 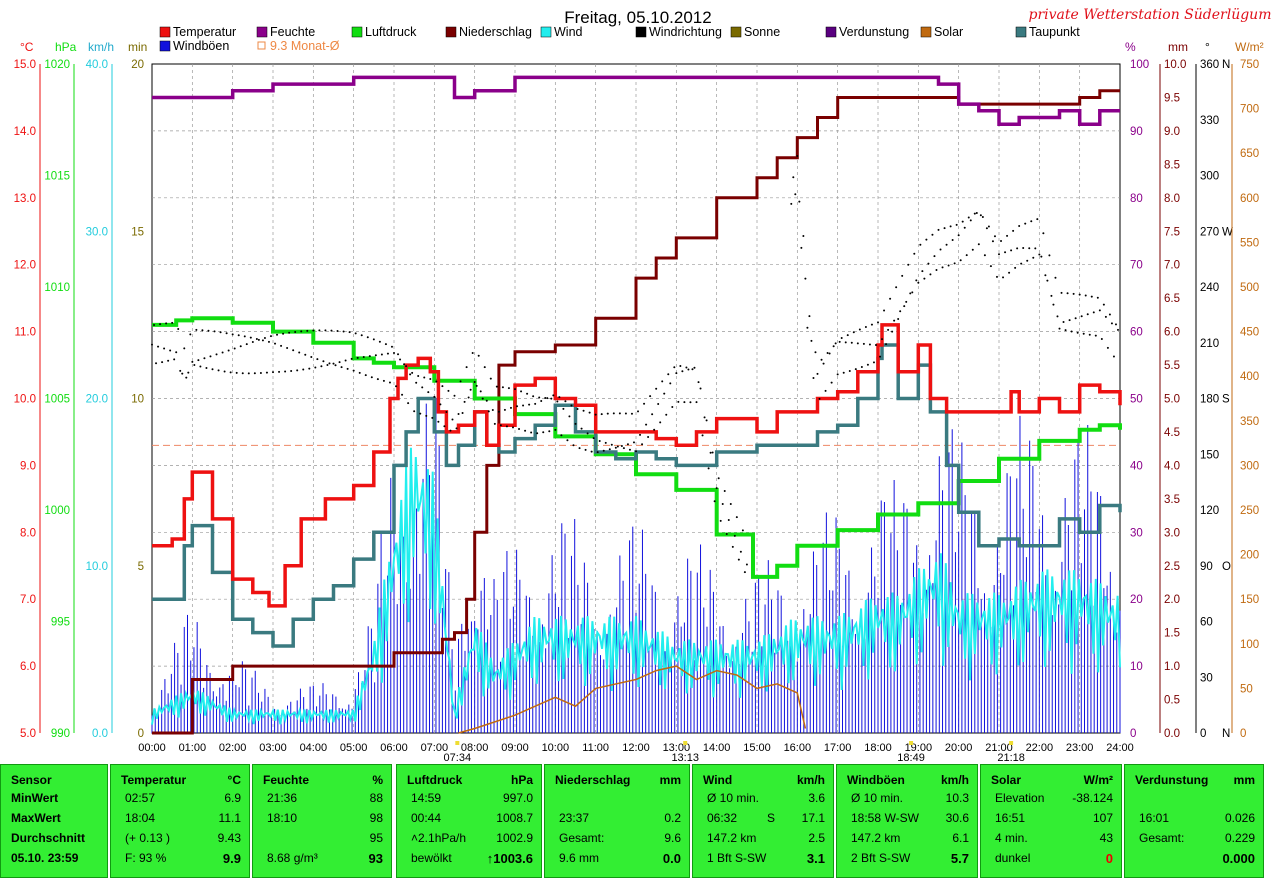 I want to click on sun-unit-label: min, so click(x=137, y=47).